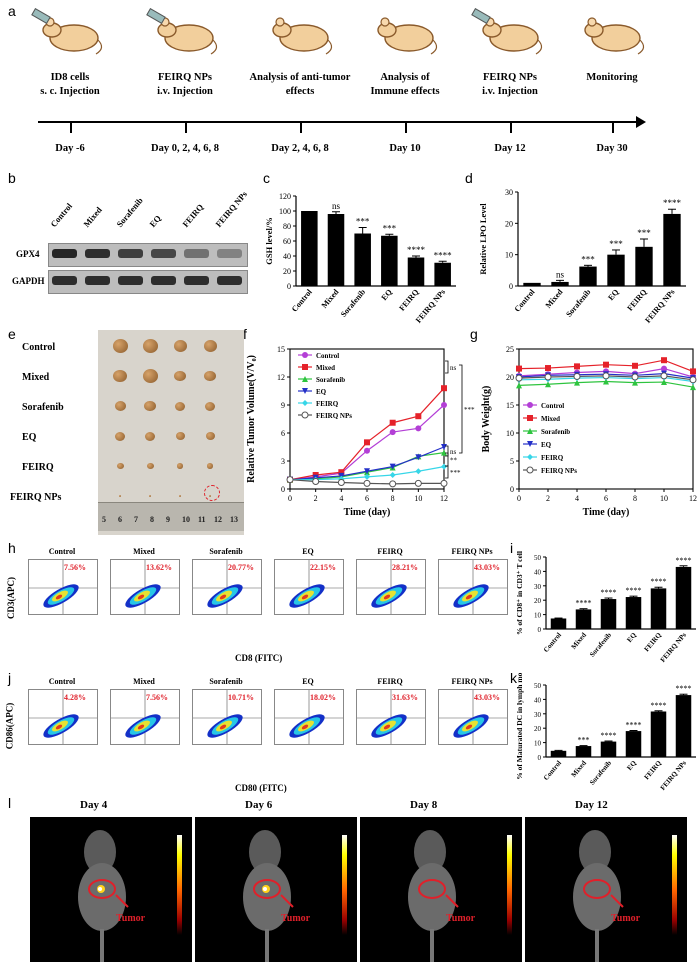 This screenshot has width=700, height=964. I want to click on y-tick-label: 25, so click(510, 349).